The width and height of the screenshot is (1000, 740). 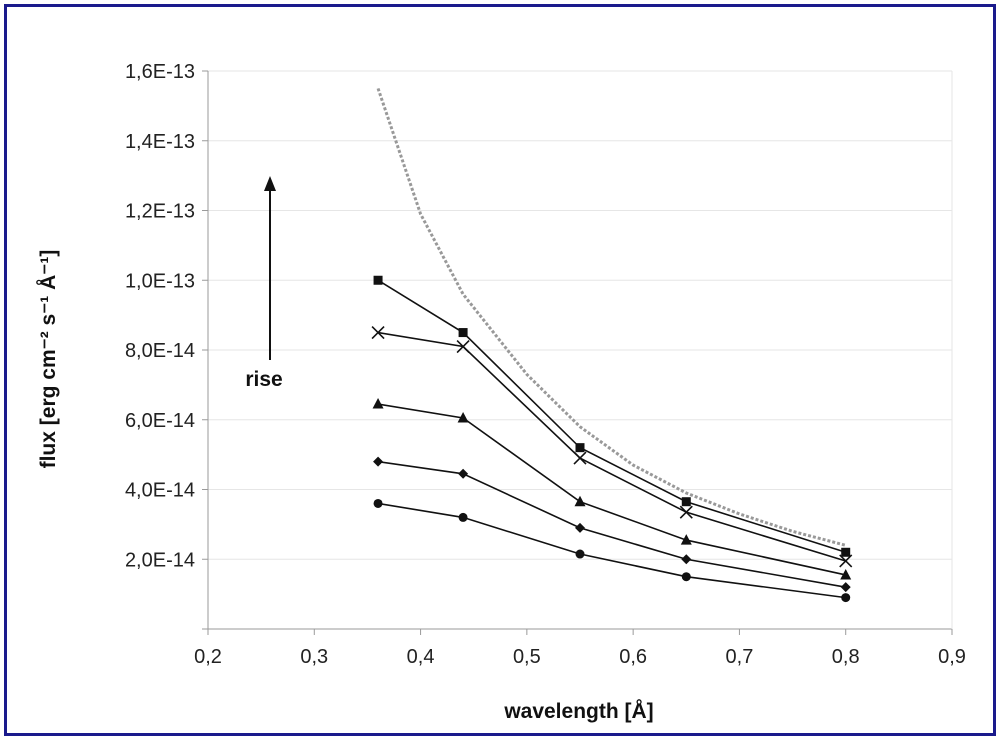 What do you see at coordinates (264, 283) in the screenshot?
I see `rise-annotation: rise` at bounding box center [264, 283].